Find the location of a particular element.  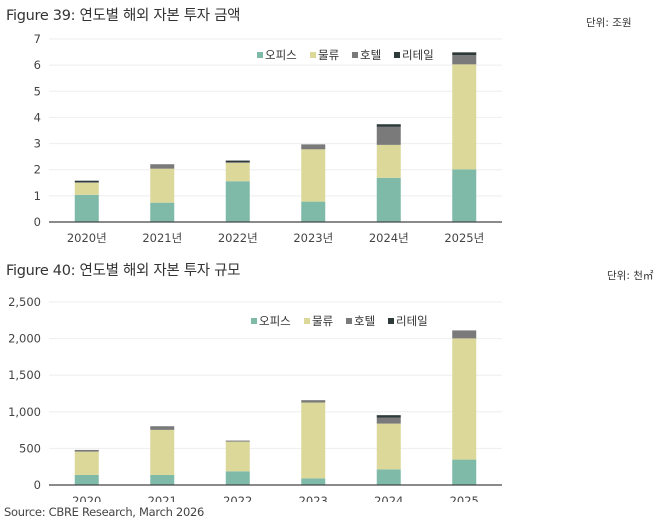

x-tick-label: 2021년 is located at coordinates (162, 238).